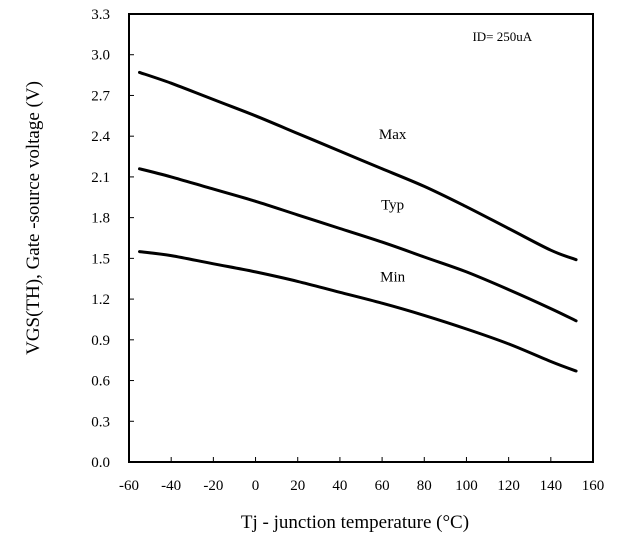  What do you see at coordinates (100, 382) in the screenshot?
I see `y-tick-label: 0.6` at bounding box center [100, 382].